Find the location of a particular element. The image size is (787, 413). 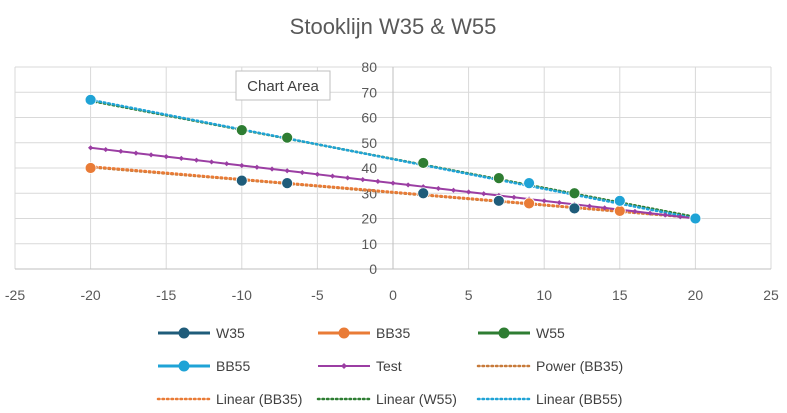

tooltip-text: Chart Area is located at coordinates (283, 86).